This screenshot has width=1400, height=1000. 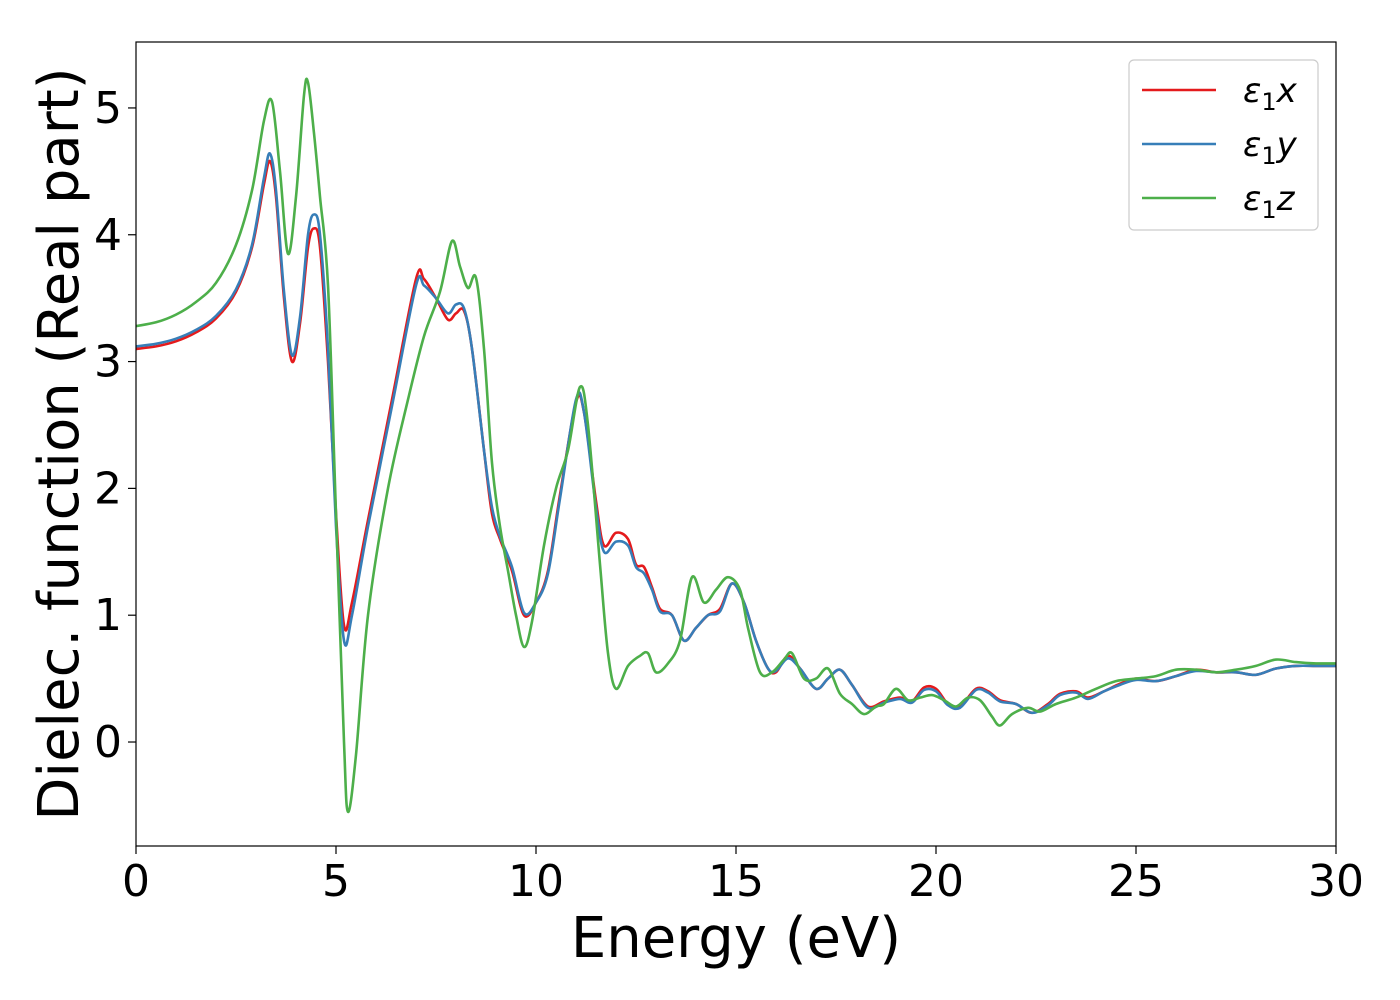 What do you see at coordinates (108, 108) in the screenshot?
I see `y-tick-label: 5` at bounding box center [108, 108].